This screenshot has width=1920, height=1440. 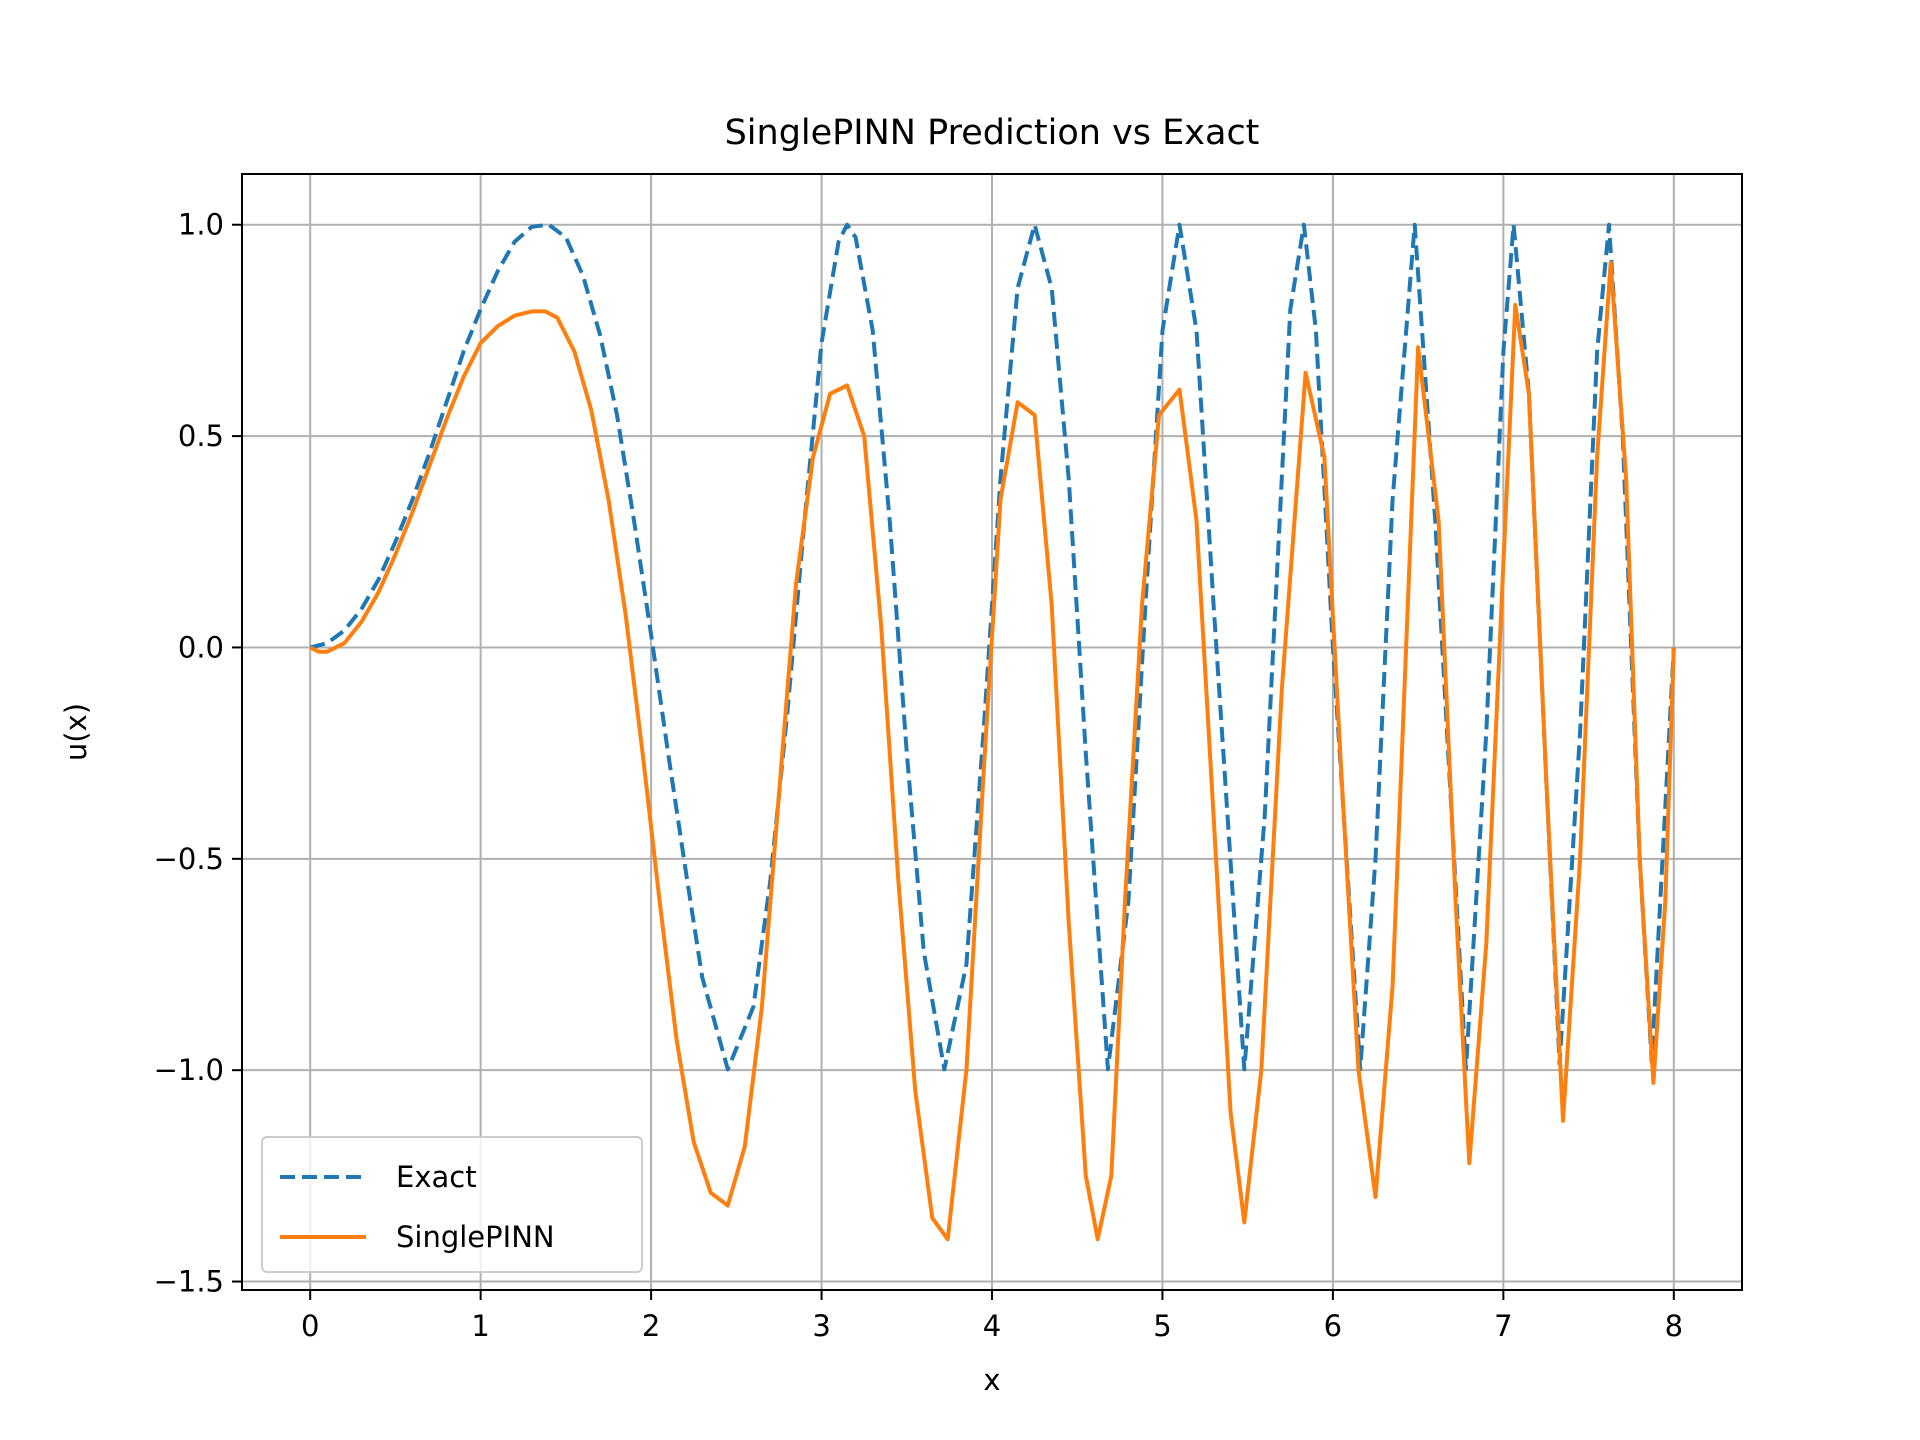 I want to click on y-tick-label: −0.5, so click(x=189, y=859).